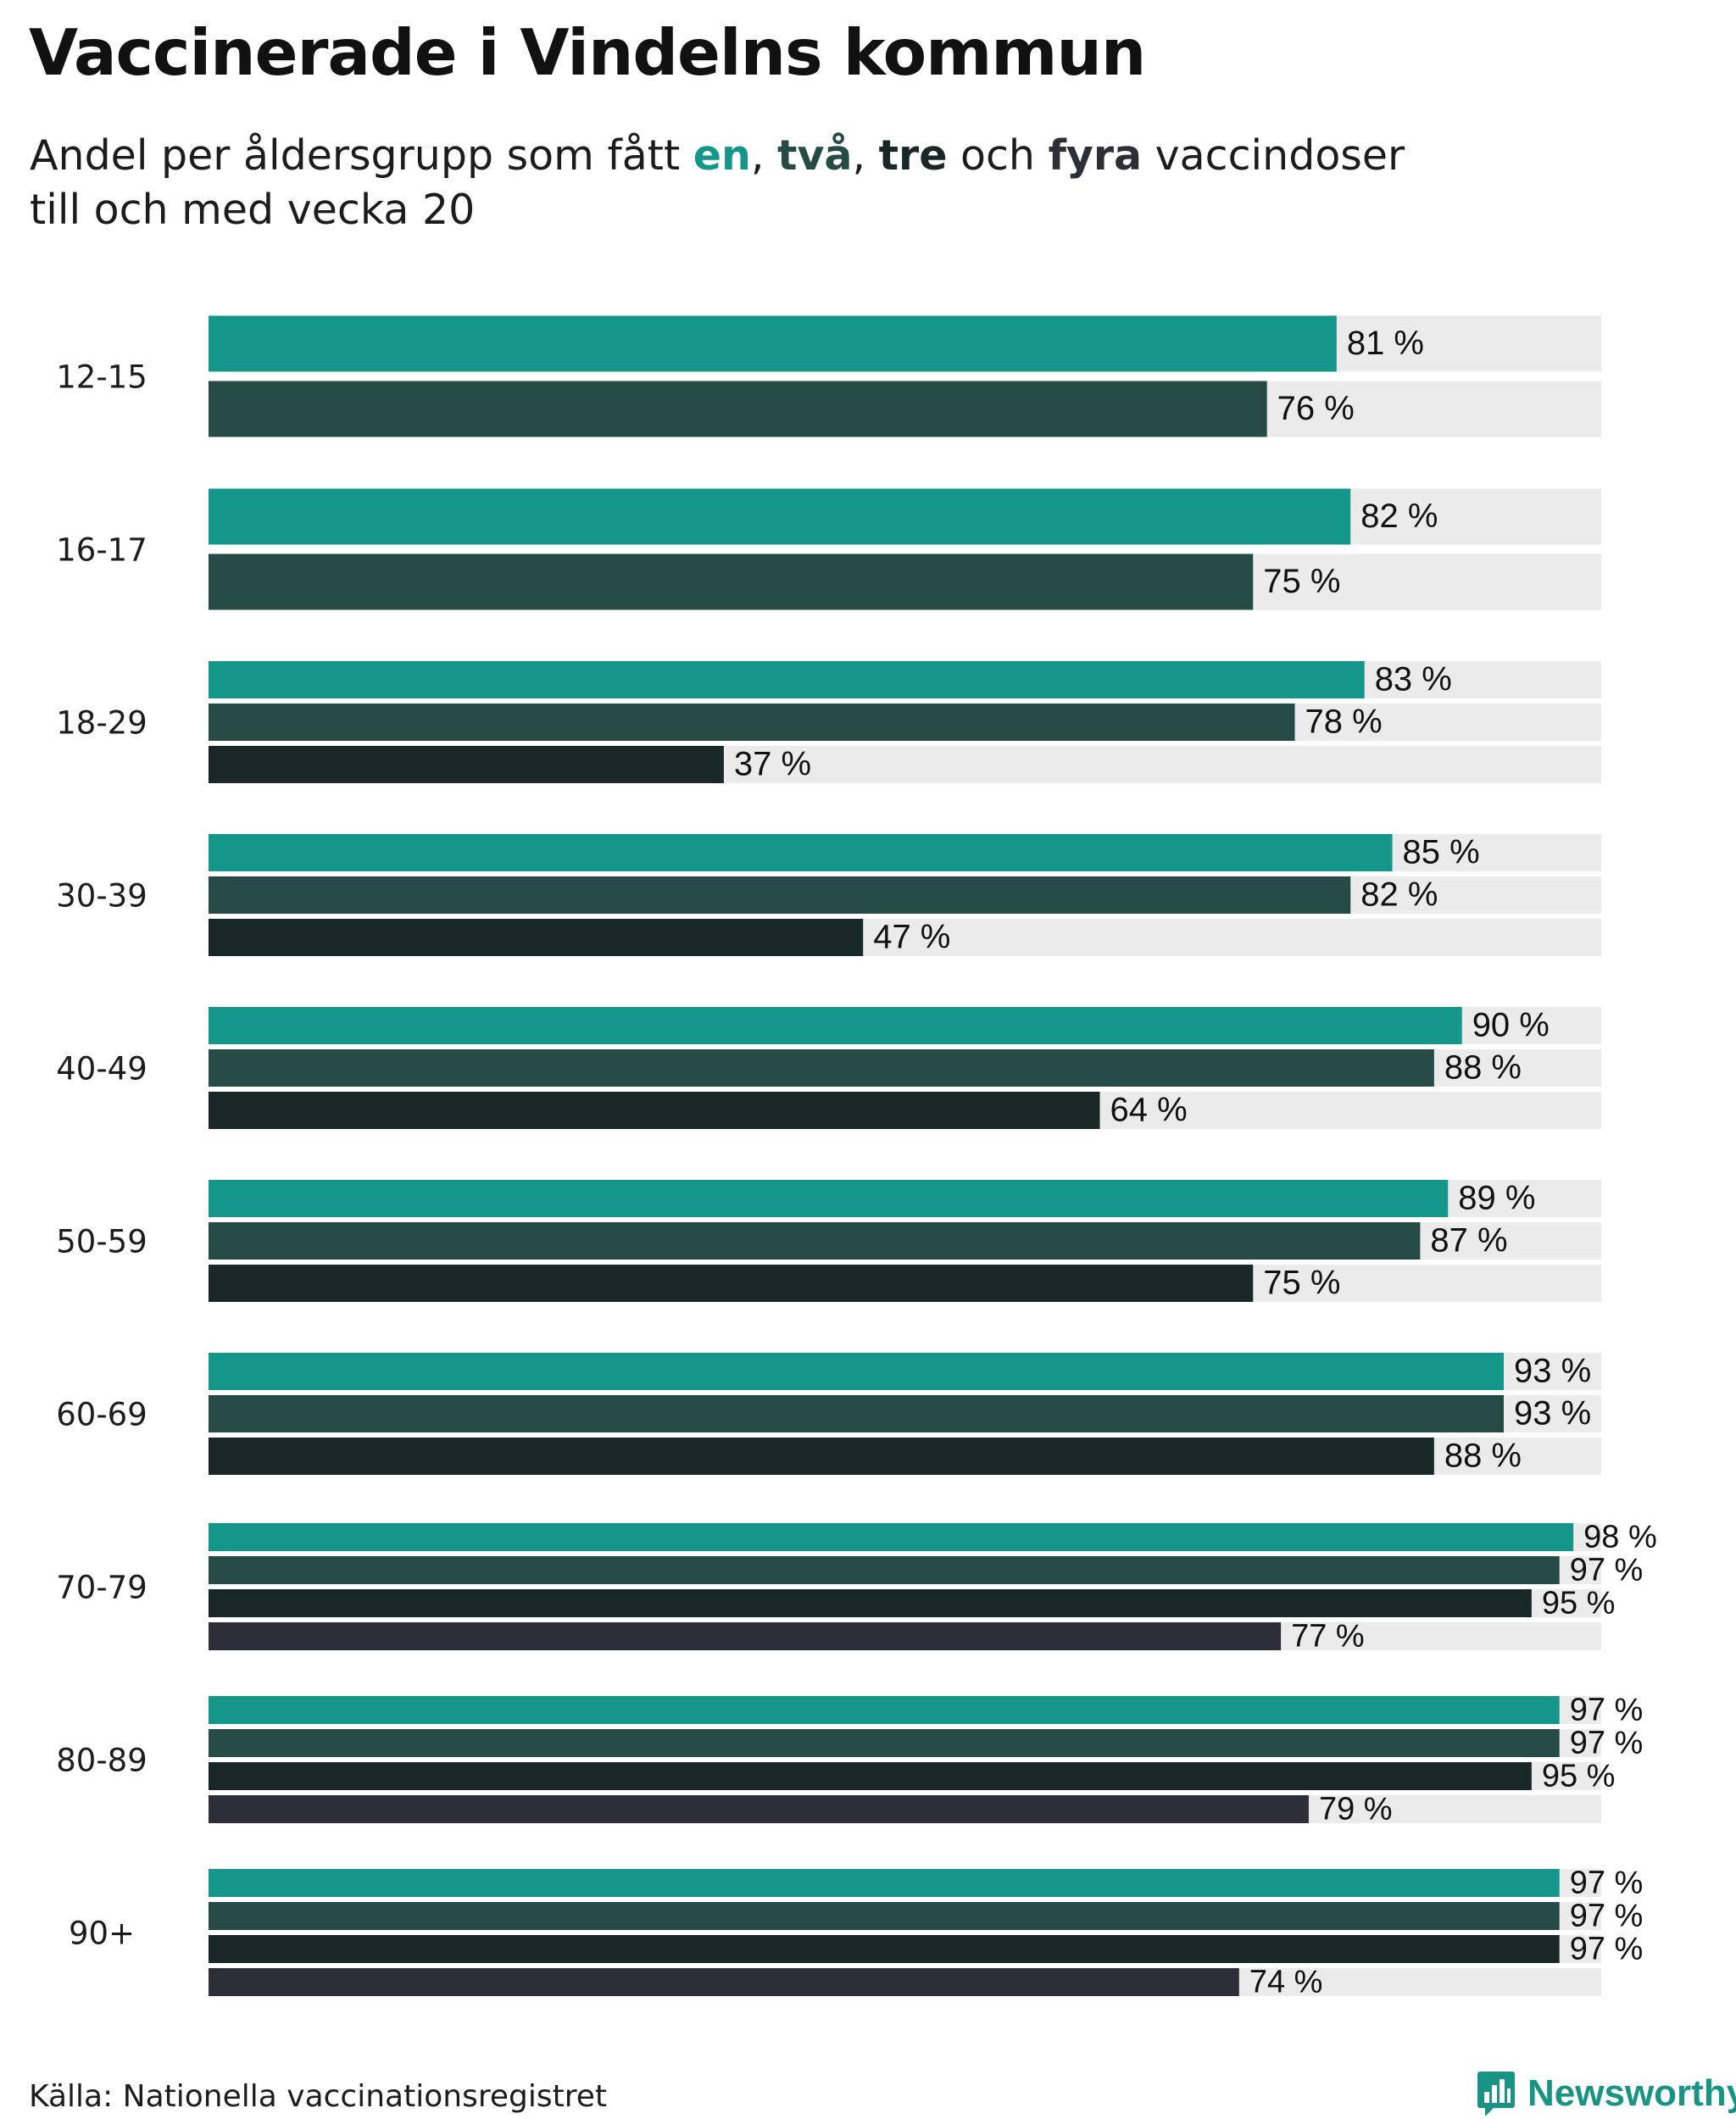  Describe the element at coordinates (722, 156) in the screenshot. I see `legend-dose-1: en` at that location.